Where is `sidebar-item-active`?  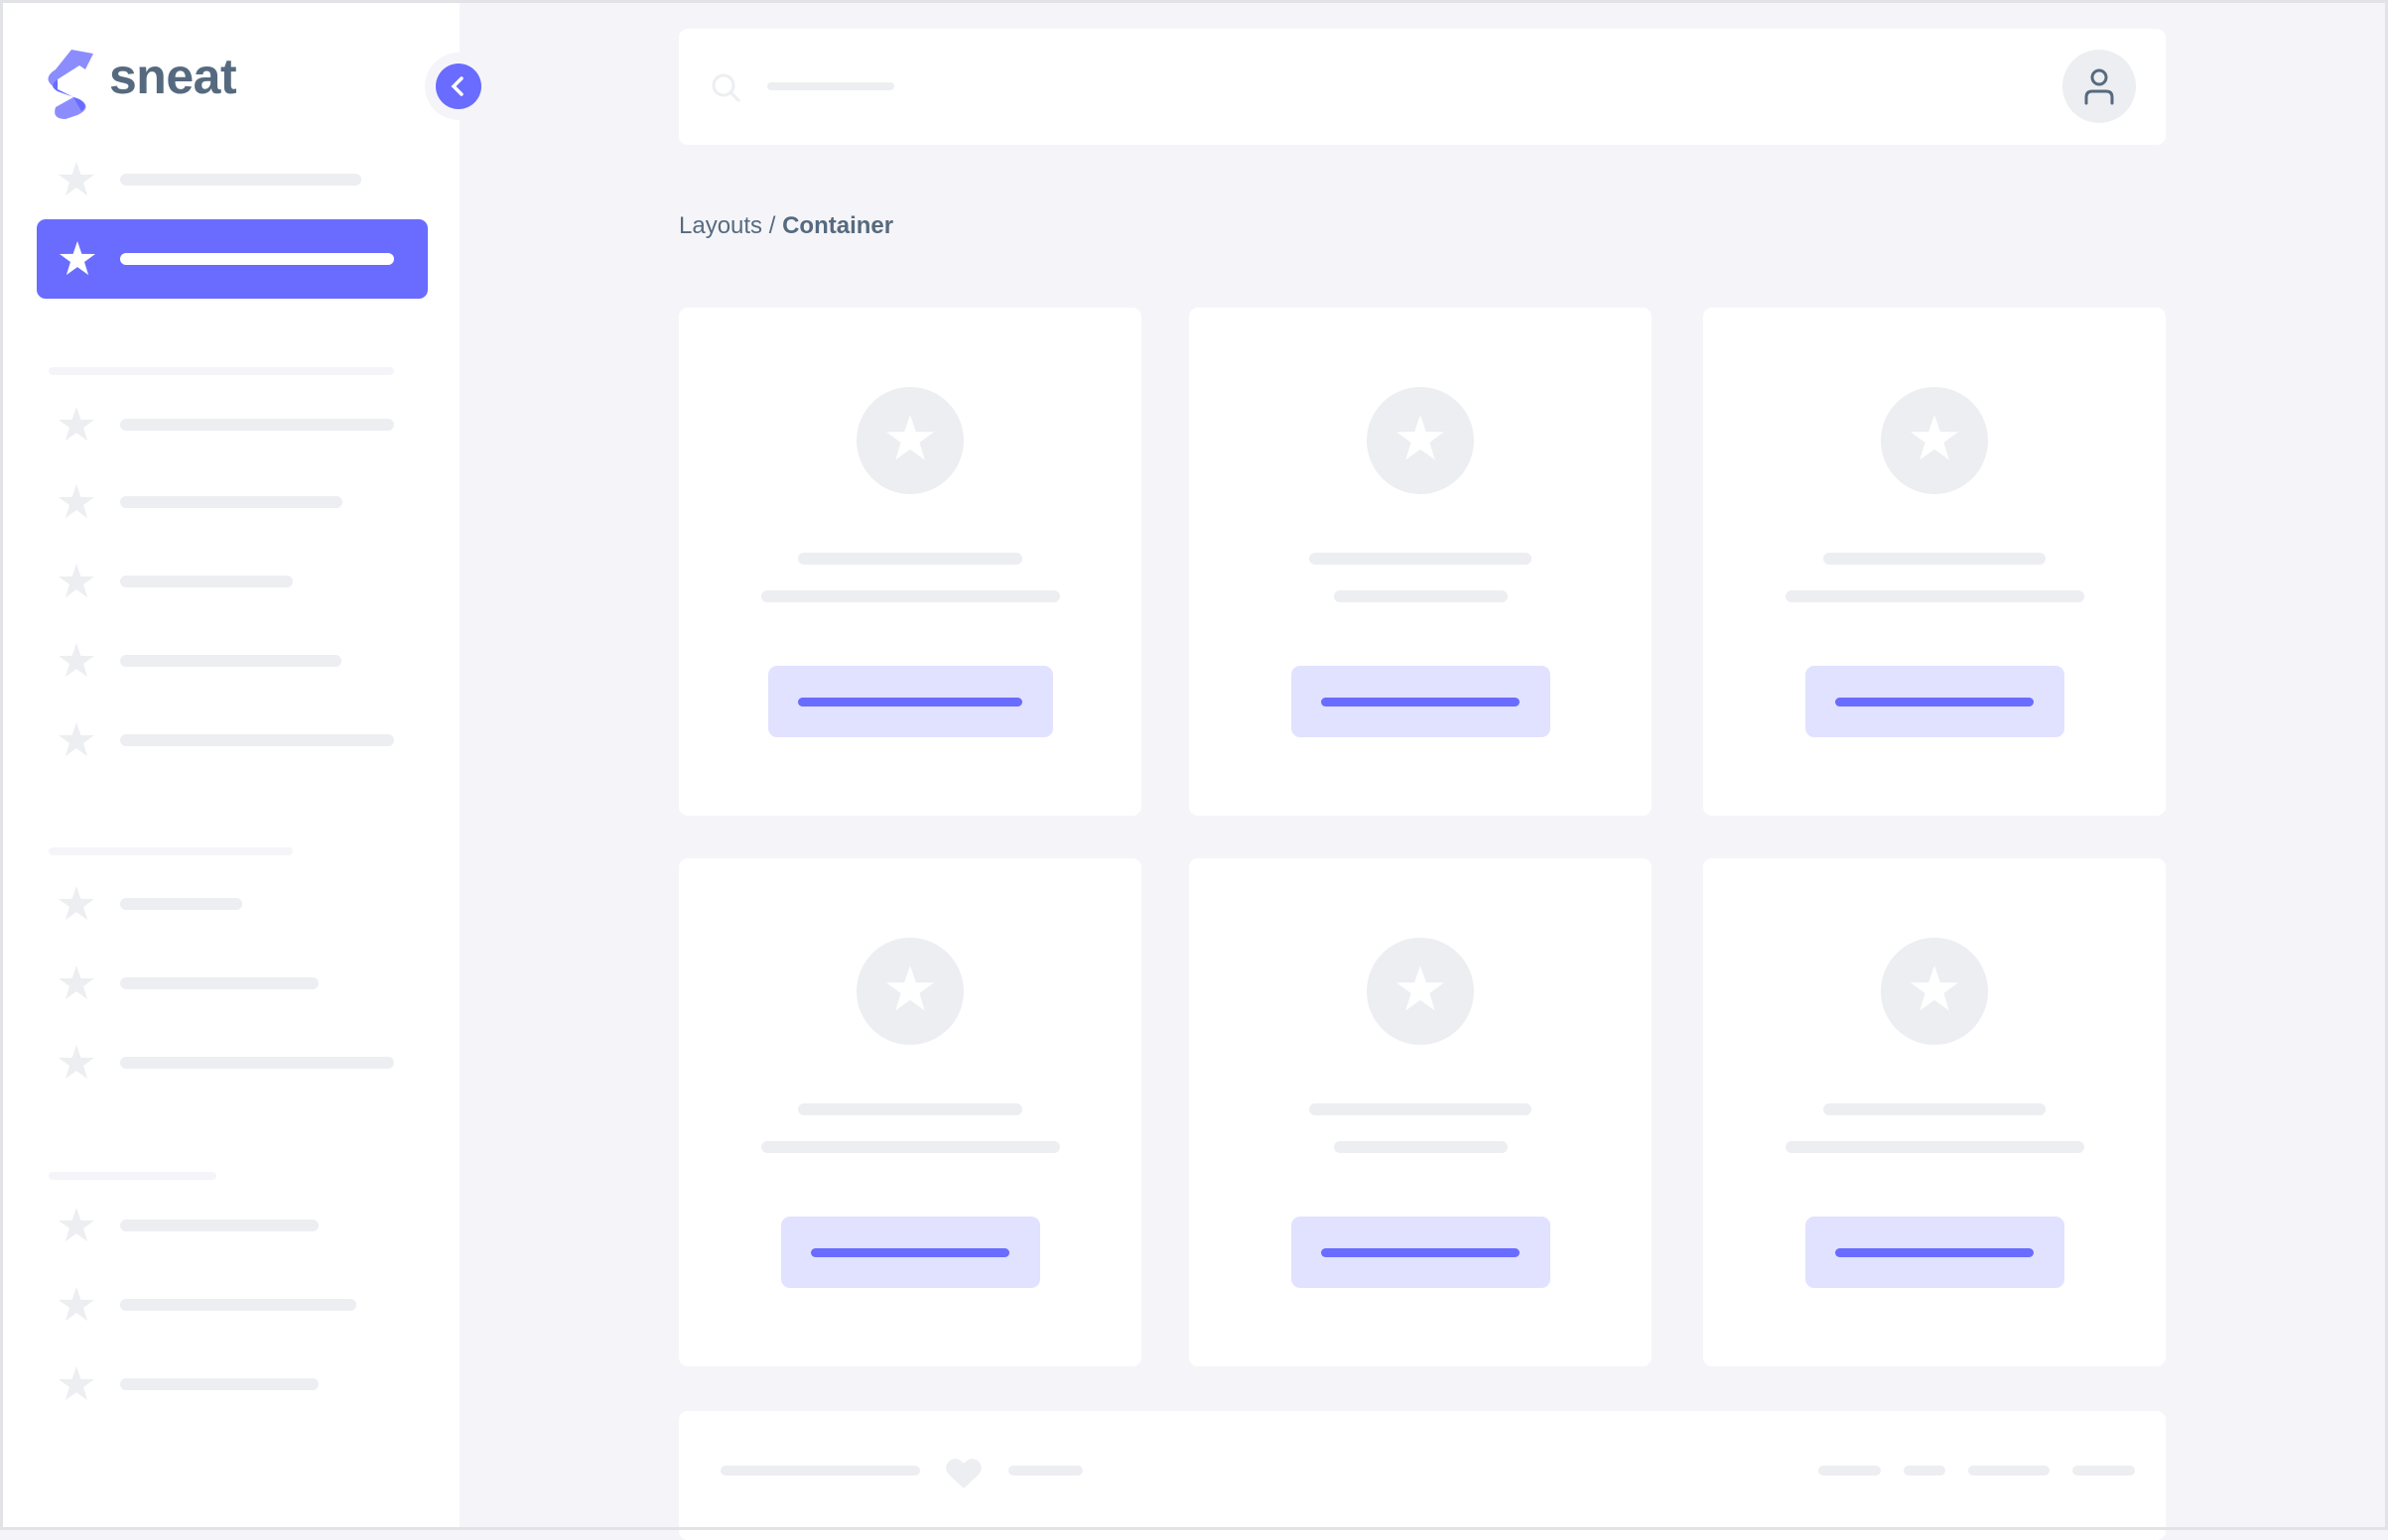
sidebar-item-active is located at coordinates (233, 259).